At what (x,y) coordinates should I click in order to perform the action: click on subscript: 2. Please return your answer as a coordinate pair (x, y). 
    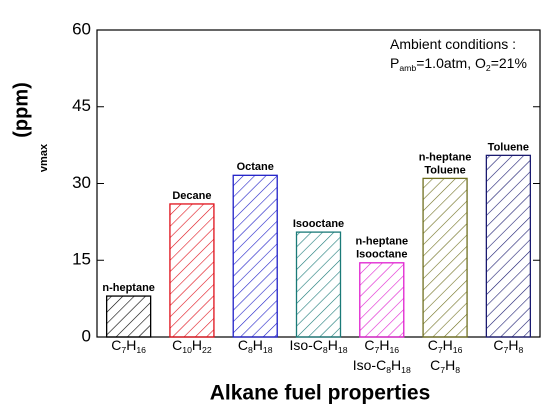
    Looking at the image, I should click on (488, 68).